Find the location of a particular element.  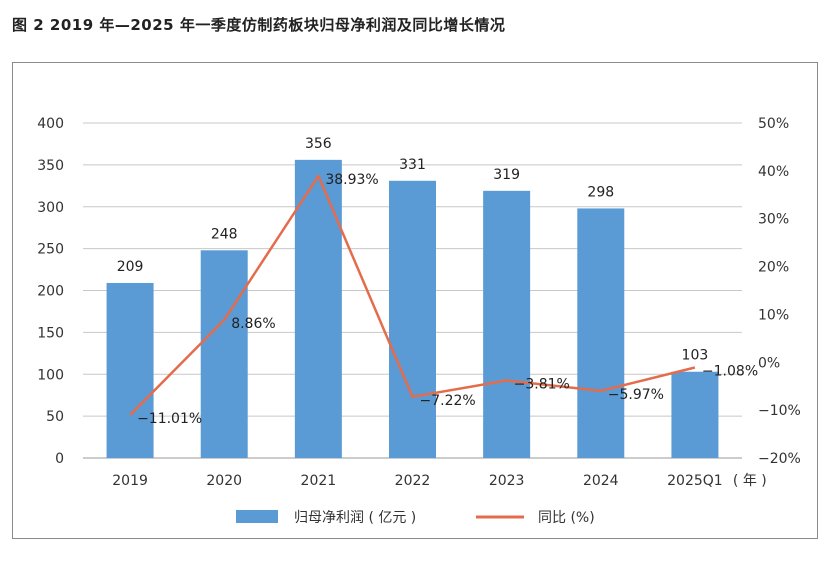

bar-data-label: 248 is located at coordinates (224, 234).